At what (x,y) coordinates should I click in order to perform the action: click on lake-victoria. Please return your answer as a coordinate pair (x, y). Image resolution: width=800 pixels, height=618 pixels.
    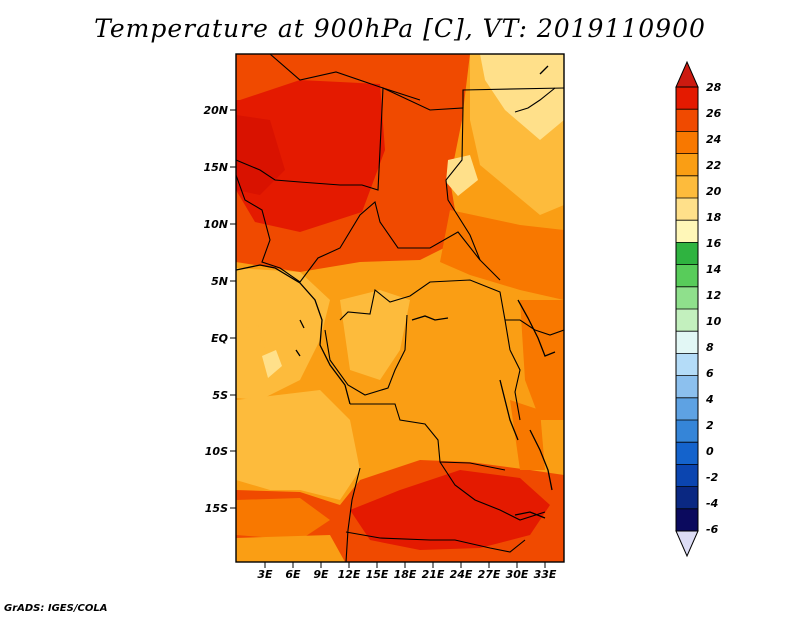
    Looking at the image, I should click on (536, 328).